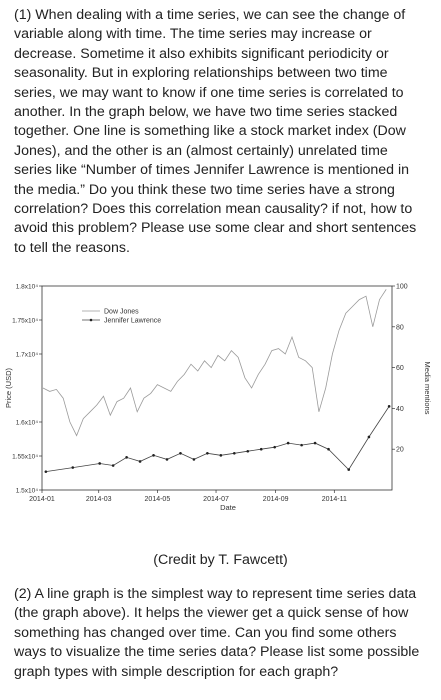 The image size is (441, 700). What do you see at coordinates (27, 423) in the screenshot?
I see `y-left-tick-label: 1.6x10⁴` at bounding box center [27, 423].